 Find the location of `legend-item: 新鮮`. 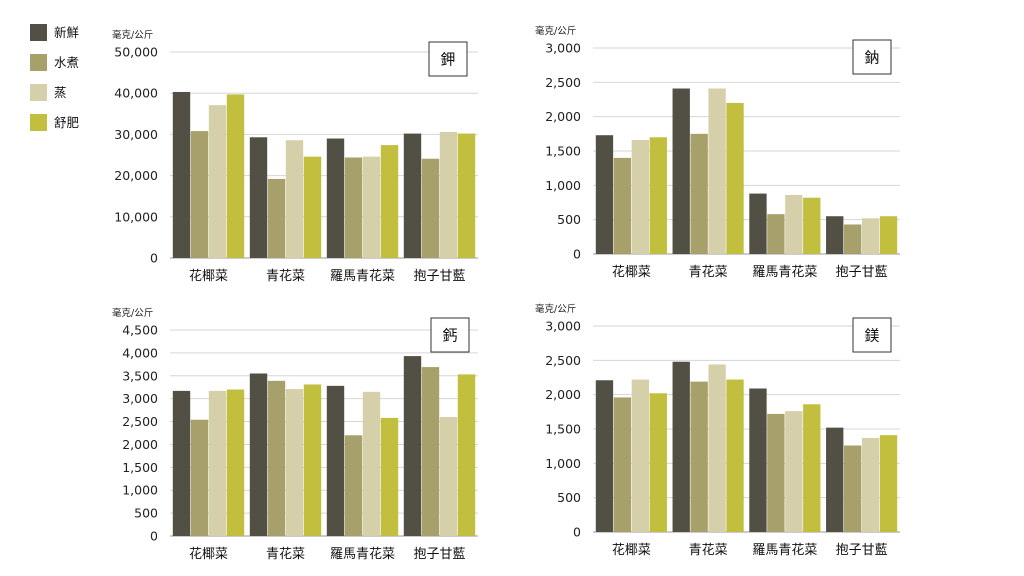

legend-item: 新鮮 is located at coordinates (55, 32).